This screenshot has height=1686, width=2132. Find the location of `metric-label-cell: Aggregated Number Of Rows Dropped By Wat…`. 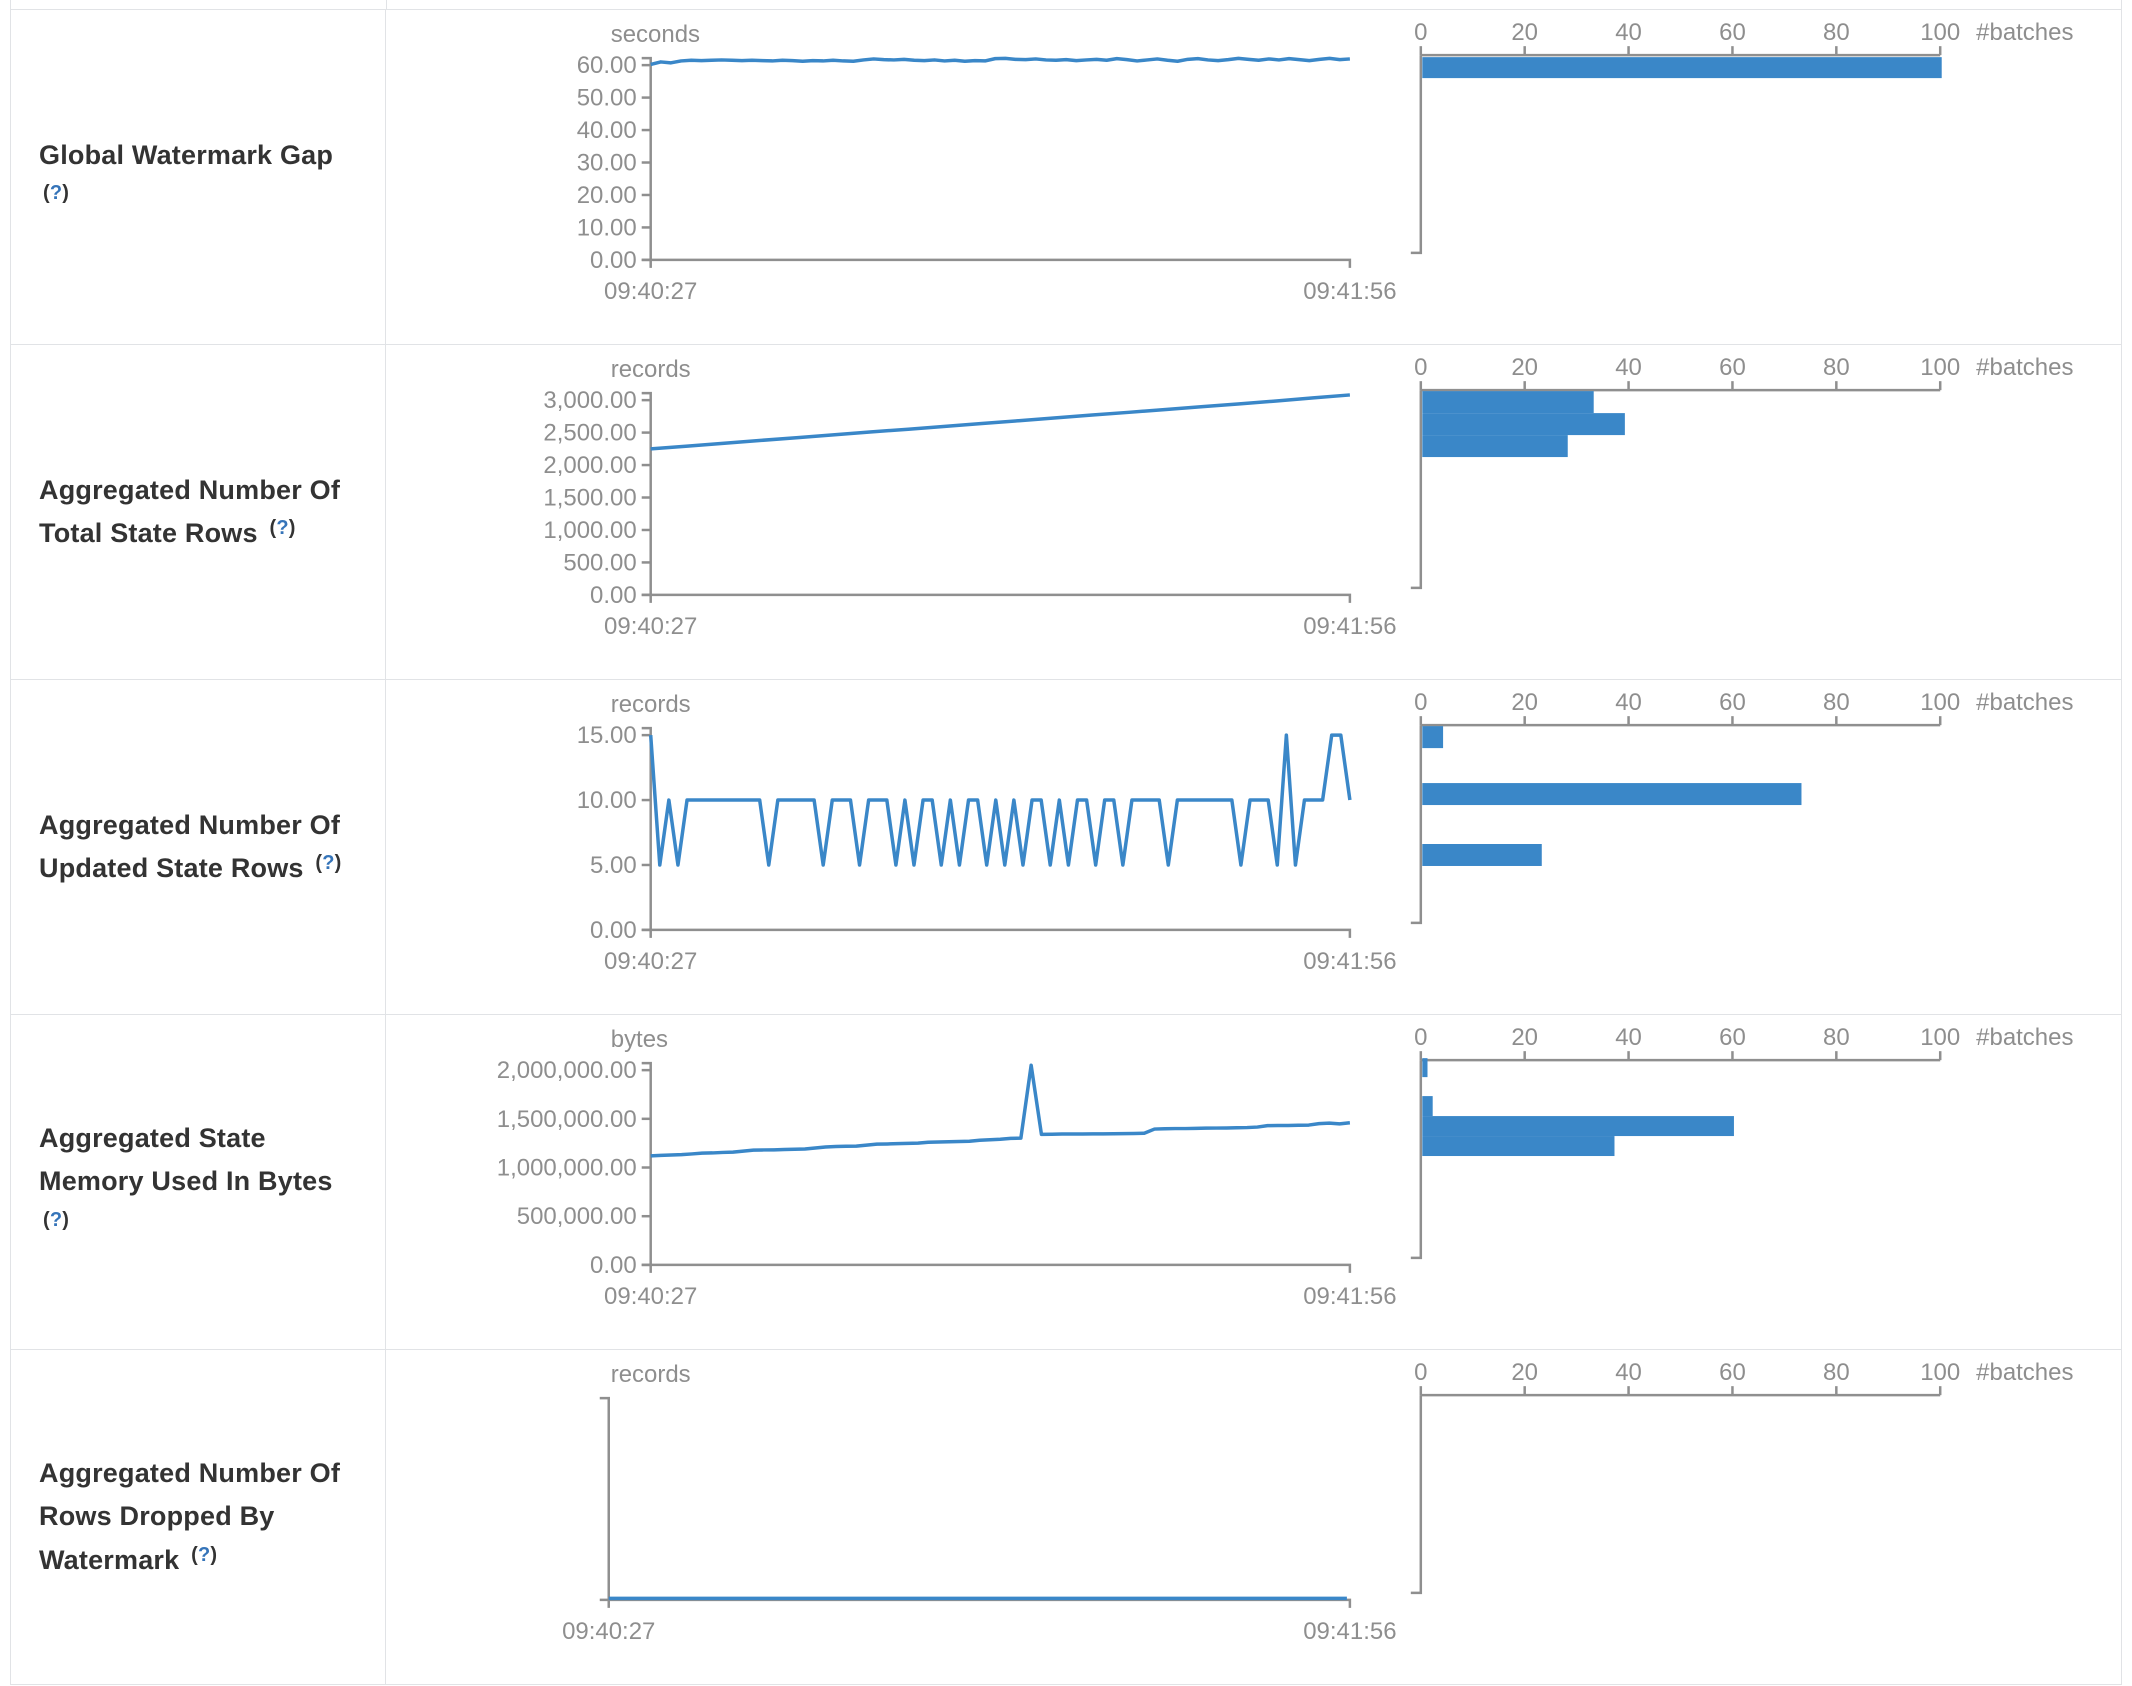

metric-label-cell: Aggregated Number Of Rows Dropped By Wat… is located at coordinates (198, 1517).